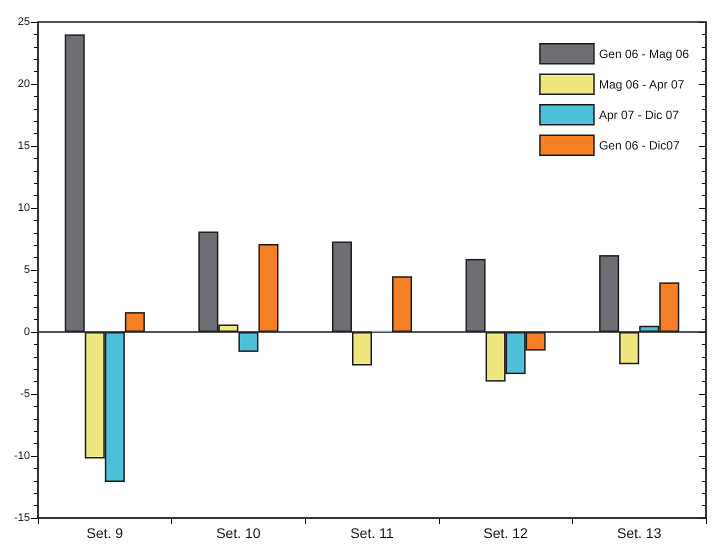 This screenshot has height=548, width=716. I want to click on x-tick-label: Set. 9, so click(105, 533).